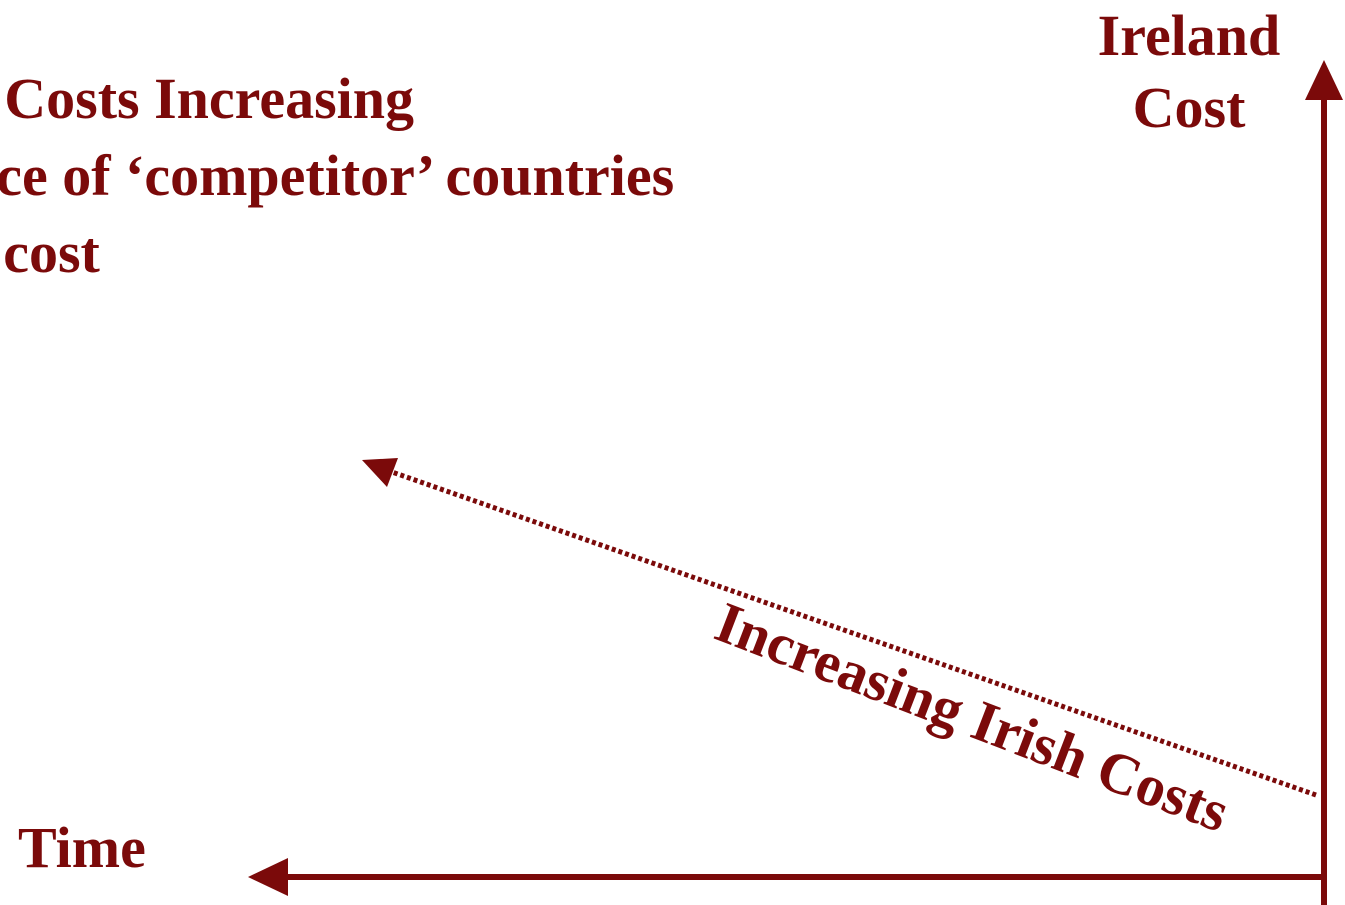 The width and height of the screenshot is (1345, 905). Describe the element at coordinates (380, 472) in the screenshot. I see `trend-arrowhead-icon` at that location.